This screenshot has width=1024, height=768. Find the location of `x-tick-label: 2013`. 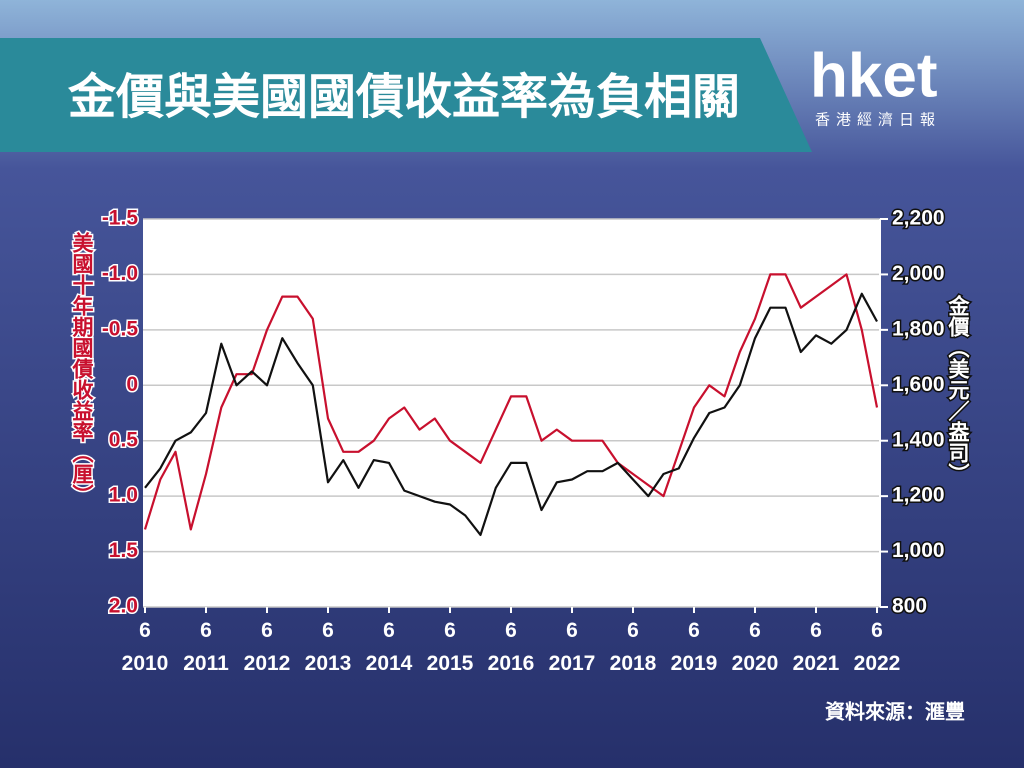

x-tick-label: 2013 is located at coordinates (328, 663).